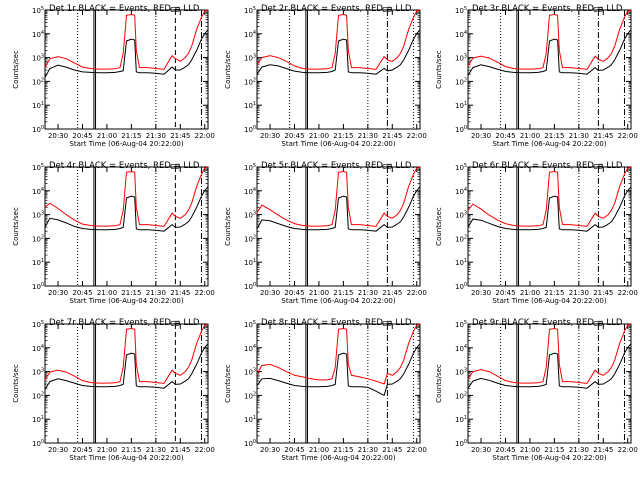 The height and width of the screenshot is (480, 640). What do you see at coordinates (124, 9) in the screenshot?
I see `panel-title: Det 1r BLACK = Events, RED = LLD` at bounding box center [124, 9].